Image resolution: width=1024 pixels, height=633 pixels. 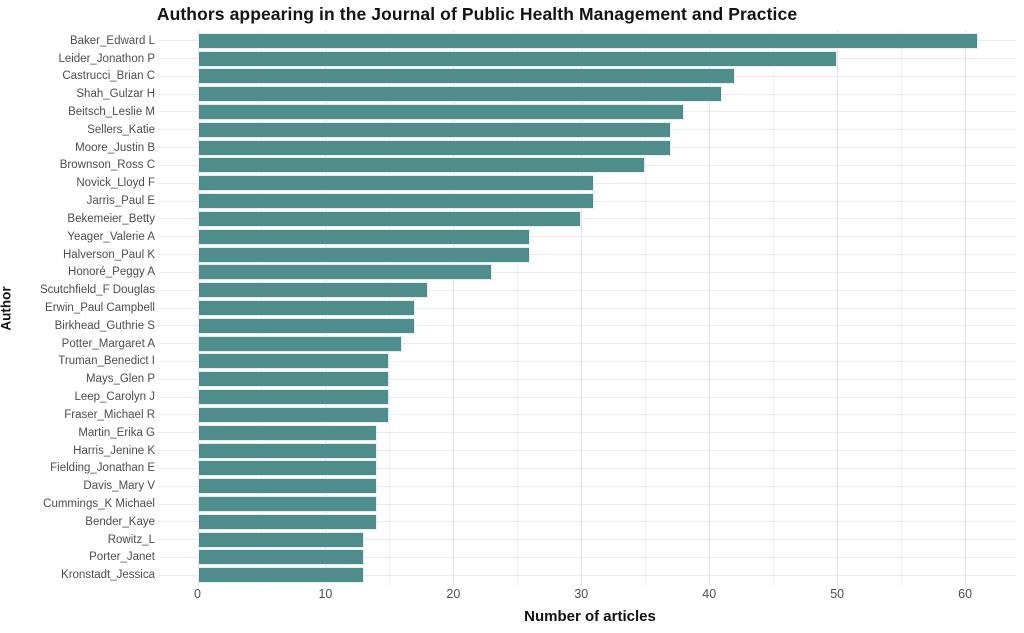 I want to click on y-axis-label: Halverson_Paul K, so click(x=108, y=254).